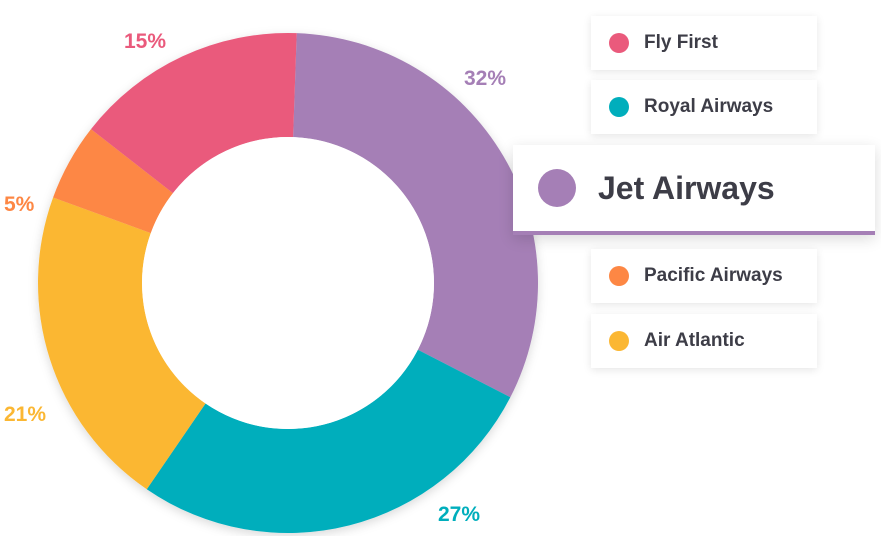 The image size is (881, 536). Describe the element at coordinates (619, 276) in the screenshot. I see `legend-dot-pacific-airways` at that location.